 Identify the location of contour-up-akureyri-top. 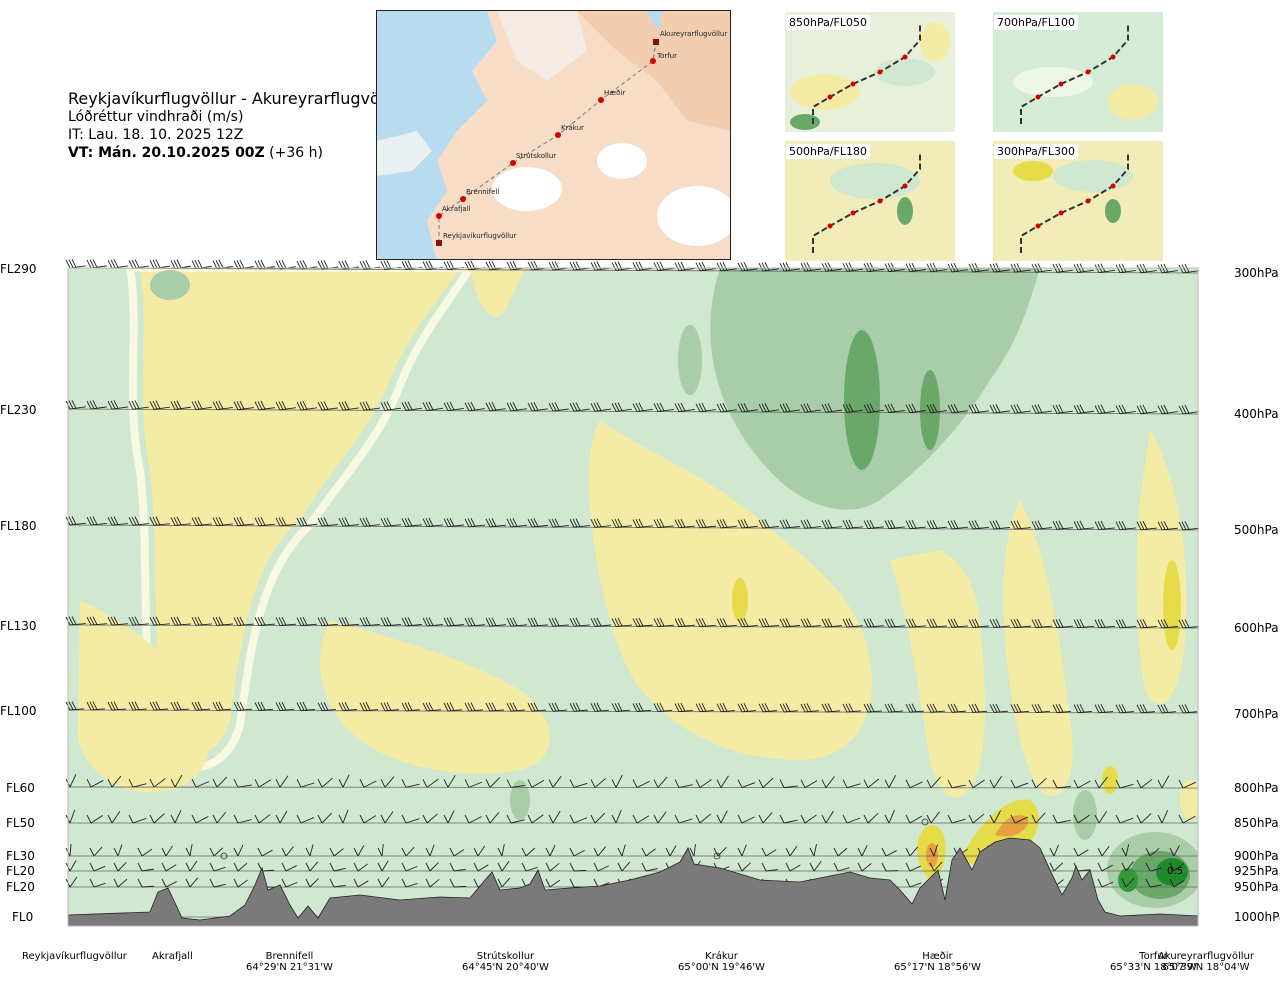
(1110, 780).